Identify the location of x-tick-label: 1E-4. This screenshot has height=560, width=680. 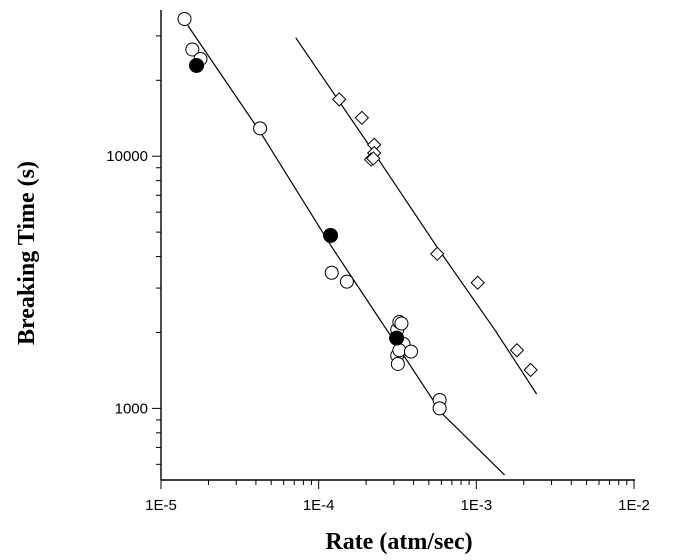
(319, 505).